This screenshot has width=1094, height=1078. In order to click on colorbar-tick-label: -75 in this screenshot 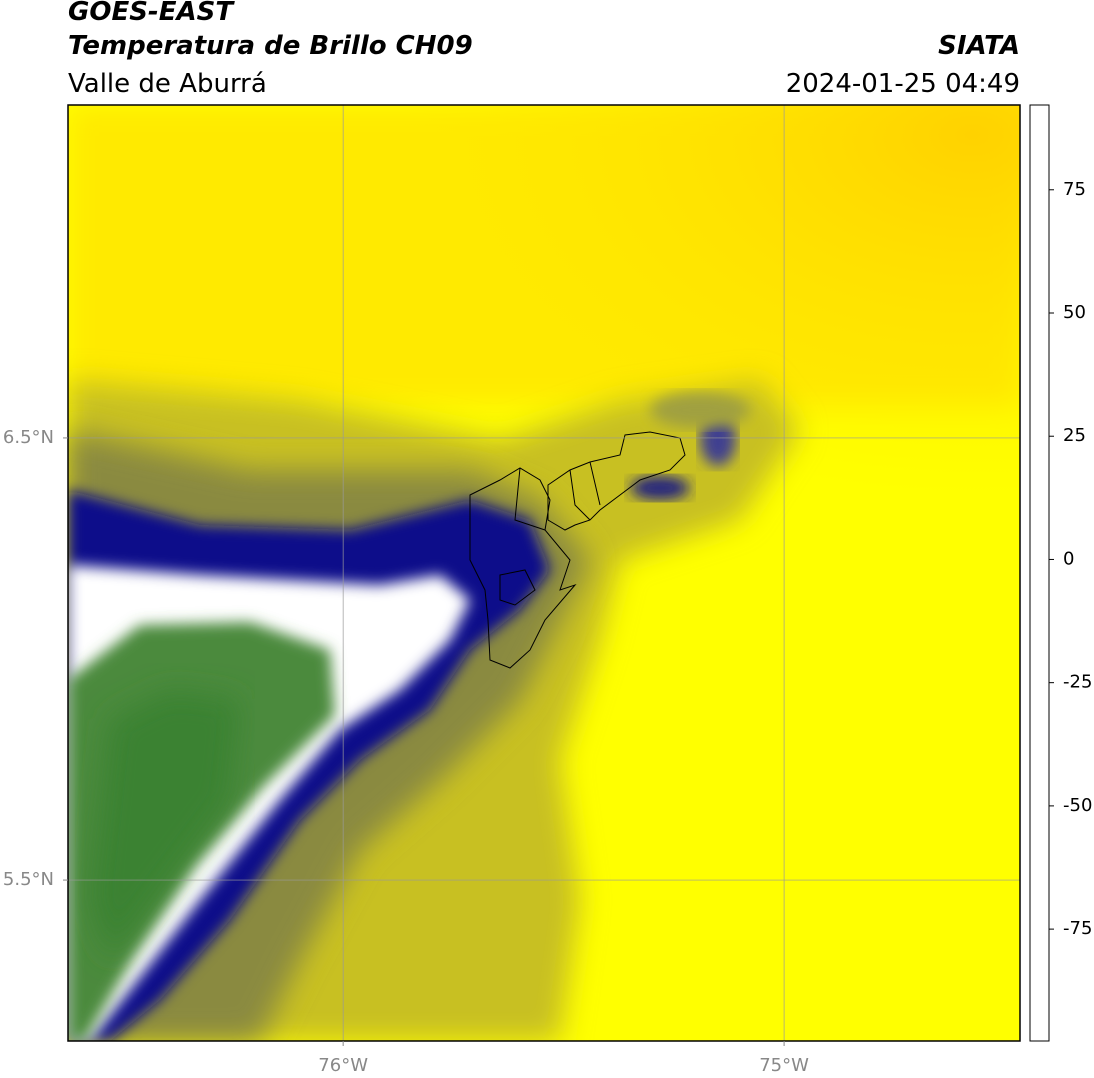, I will do `click(1077, 928)`.